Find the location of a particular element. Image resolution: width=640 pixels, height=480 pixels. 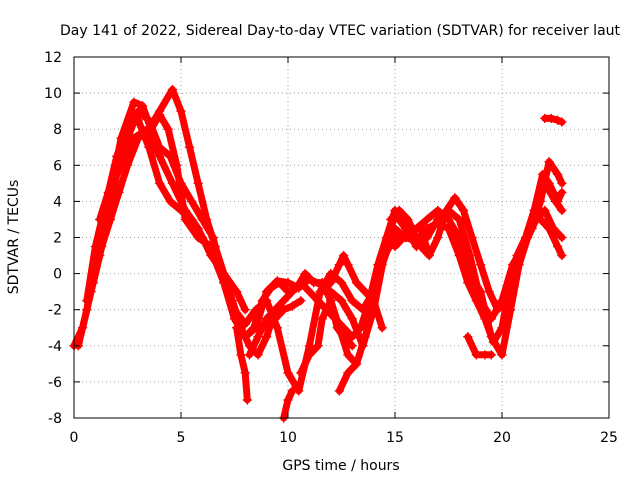

y-tick-label: 0 is located at coordinates (57, 275).